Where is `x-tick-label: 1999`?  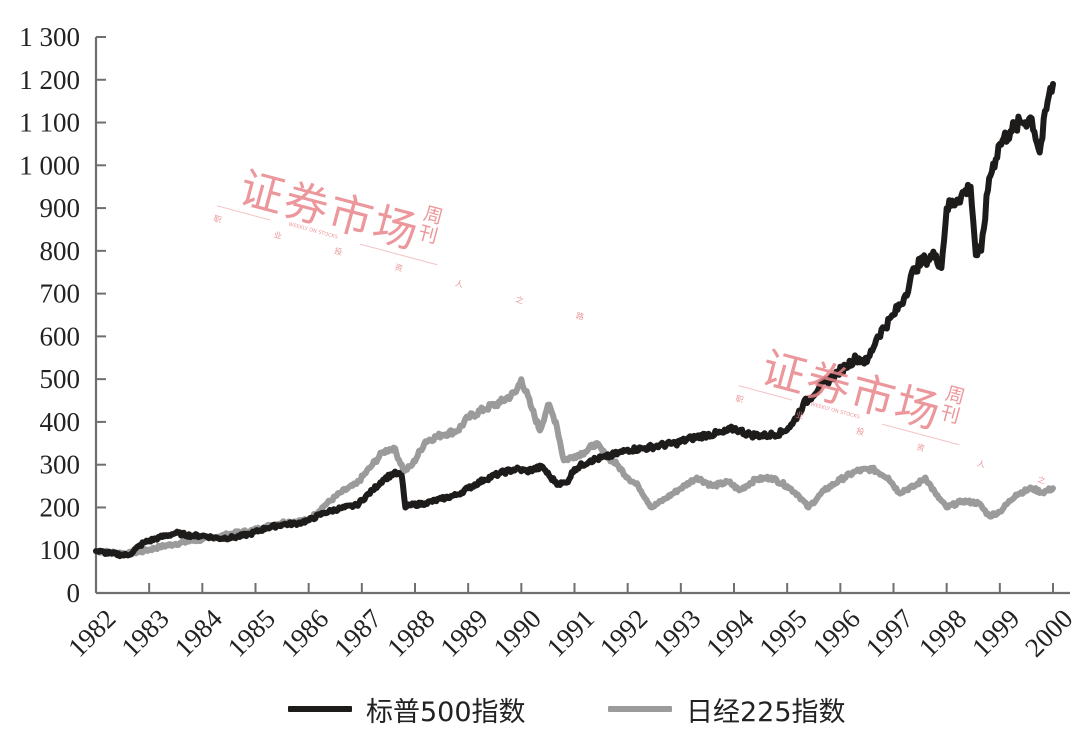
x-tick-label: 1999 is located at coordinates (995, 632).